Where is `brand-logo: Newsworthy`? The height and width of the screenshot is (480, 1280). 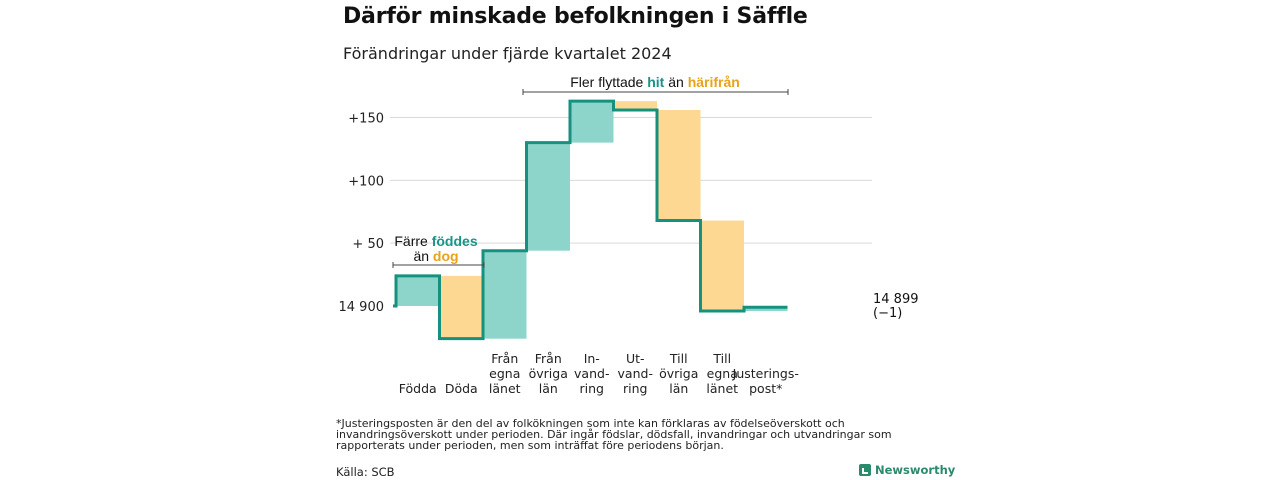 brand-logo: Newsworthy is located at coordinates (907, 470).